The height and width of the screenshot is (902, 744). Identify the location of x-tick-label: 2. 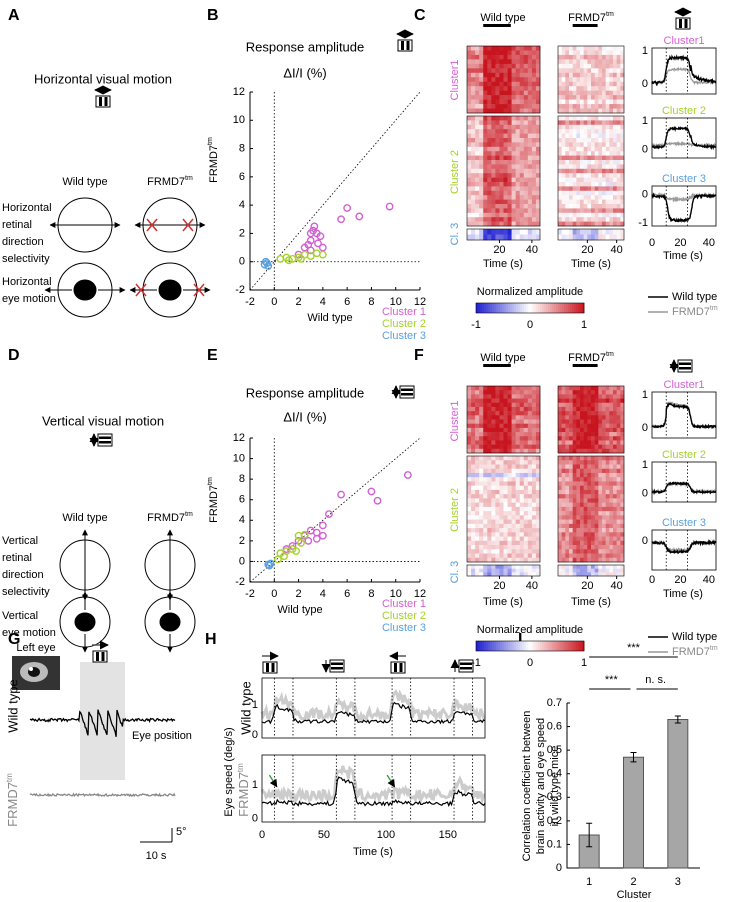
(299, 302).